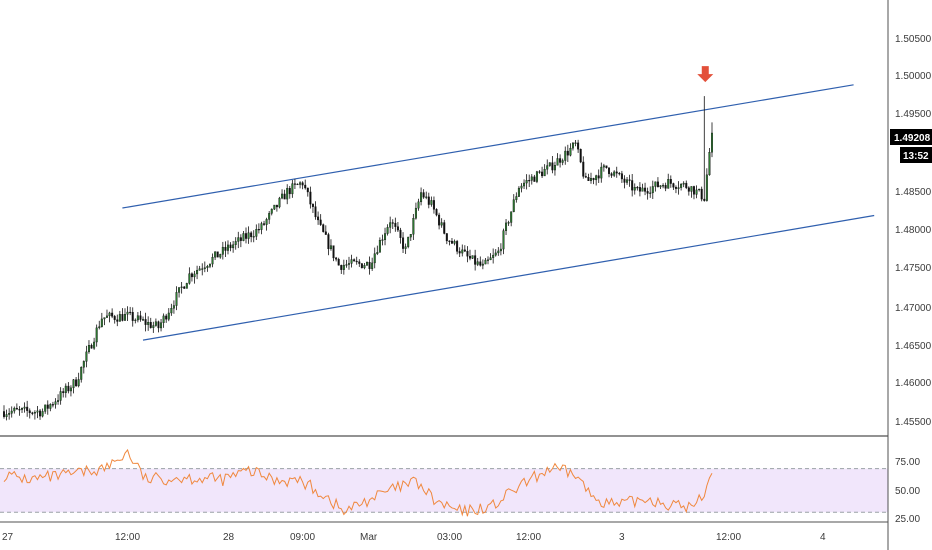 This screenshot has width=932, height=550. What do you see at coordinates (916, 155) in the screenshot?
I see `countdown-tag: 13:52` at bounding box center [916, 155].